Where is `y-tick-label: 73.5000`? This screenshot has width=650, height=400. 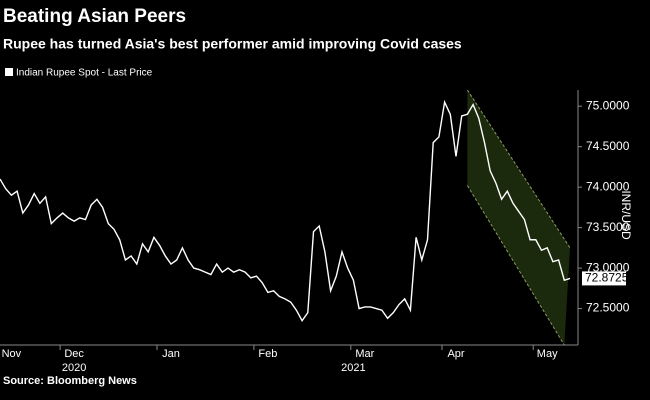
y-tick-label: 73.5000 is located at coordinates (608, 227).